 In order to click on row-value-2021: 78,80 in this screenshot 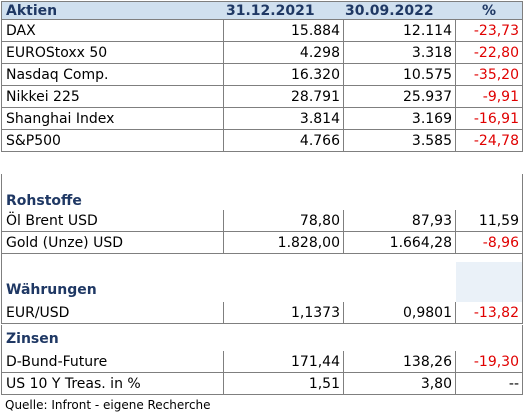, I will do `click(284, 221)`.